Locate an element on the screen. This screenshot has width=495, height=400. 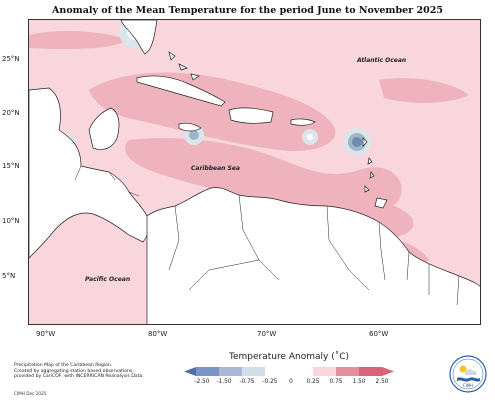
lat-label-10n: 10°N is located at coordinates (11, 221).